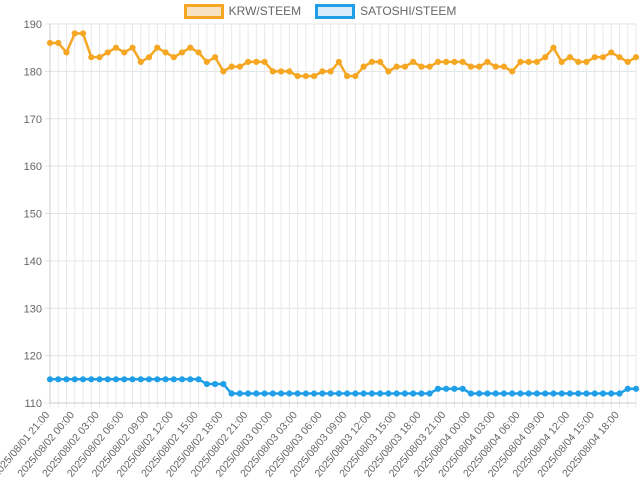  Describe the element at coordinates (33, 120) in the screenshot. I see `y-tick-label: 170` at that location.